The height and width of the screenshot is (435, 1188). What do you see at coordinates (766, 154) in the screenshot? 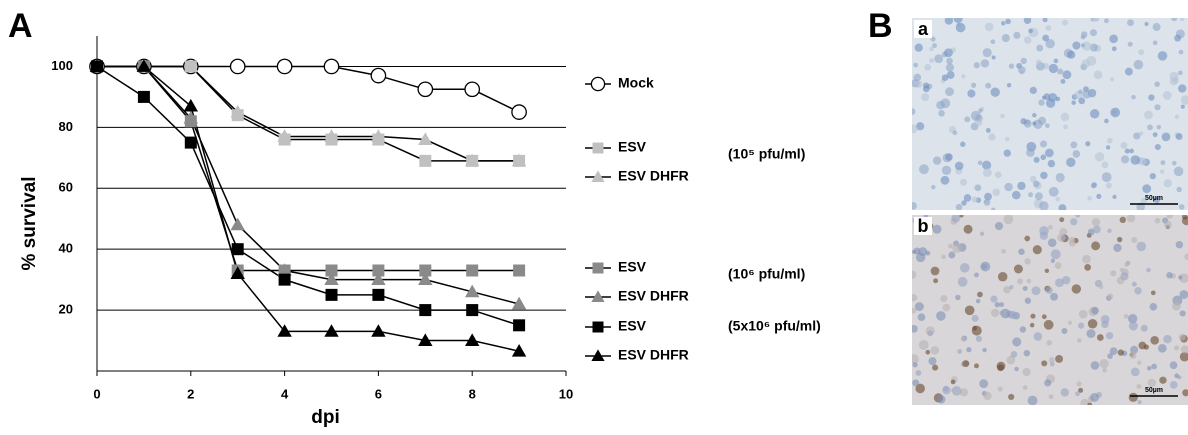
I see `dose-label: (10⁵ pfu/ml)` at bounding box center [766, 154].